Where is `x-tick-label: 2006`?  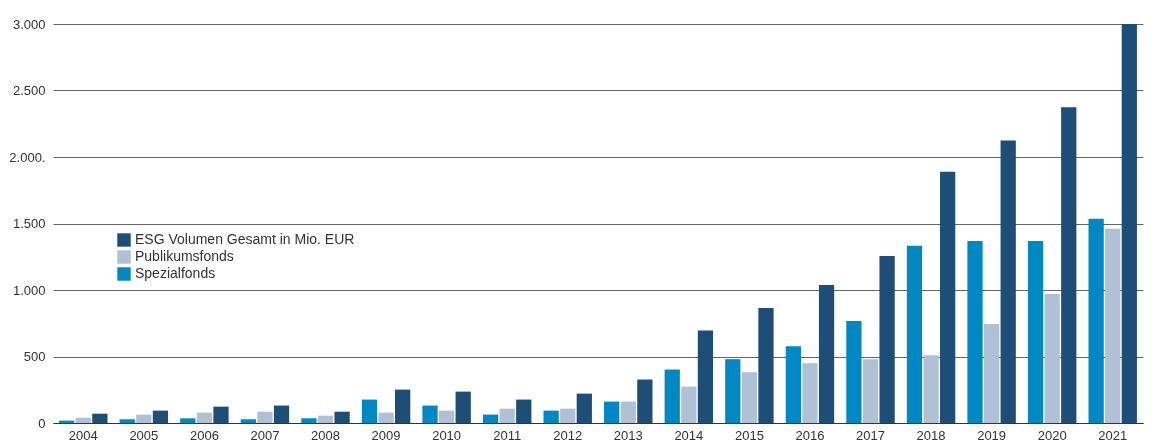
x-tick-label: 2006 is located at coordinates (204, 434).